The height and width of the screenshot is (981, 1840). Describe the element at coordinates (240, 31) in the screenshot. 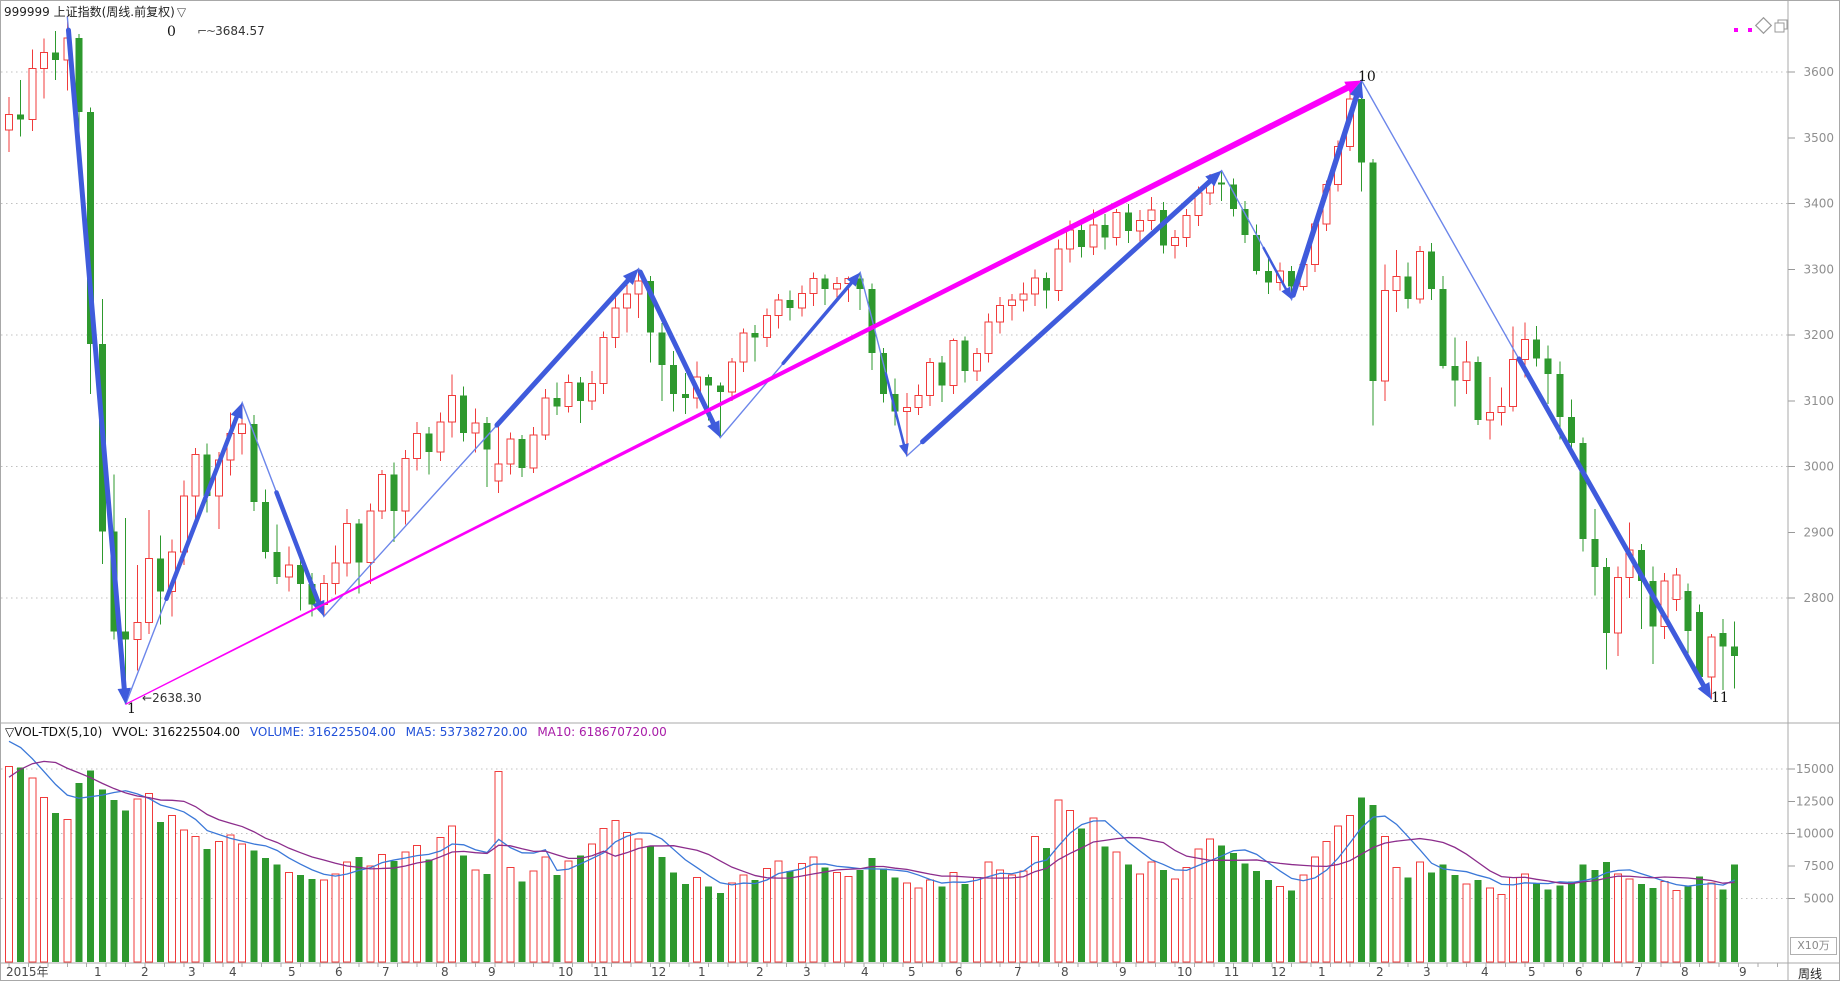

I see `high-price-value: 3684.57` at that location.